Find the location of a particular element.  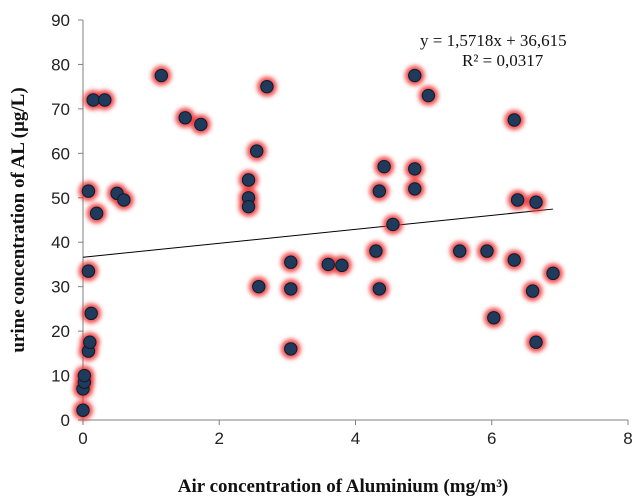

x-tick-label: 6 is located at coordinates (491, 438).